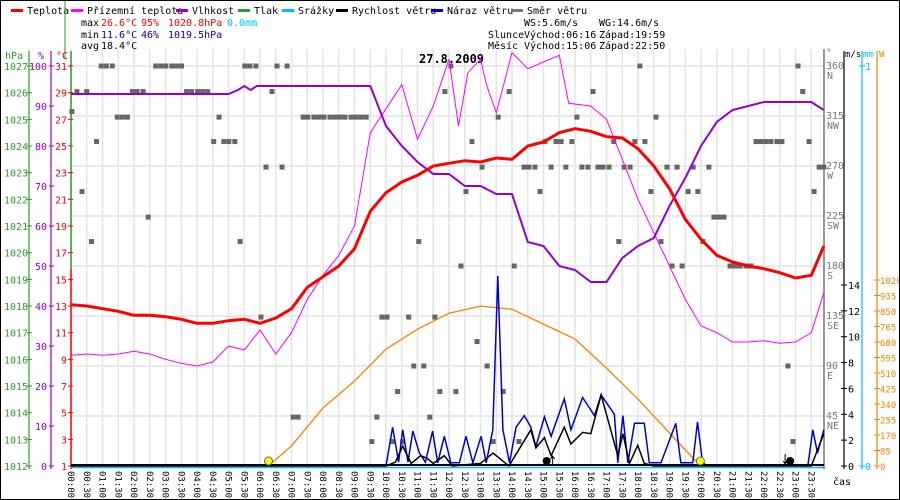  I want to click on pressure-tick-label: 1018, so click(16, 307).